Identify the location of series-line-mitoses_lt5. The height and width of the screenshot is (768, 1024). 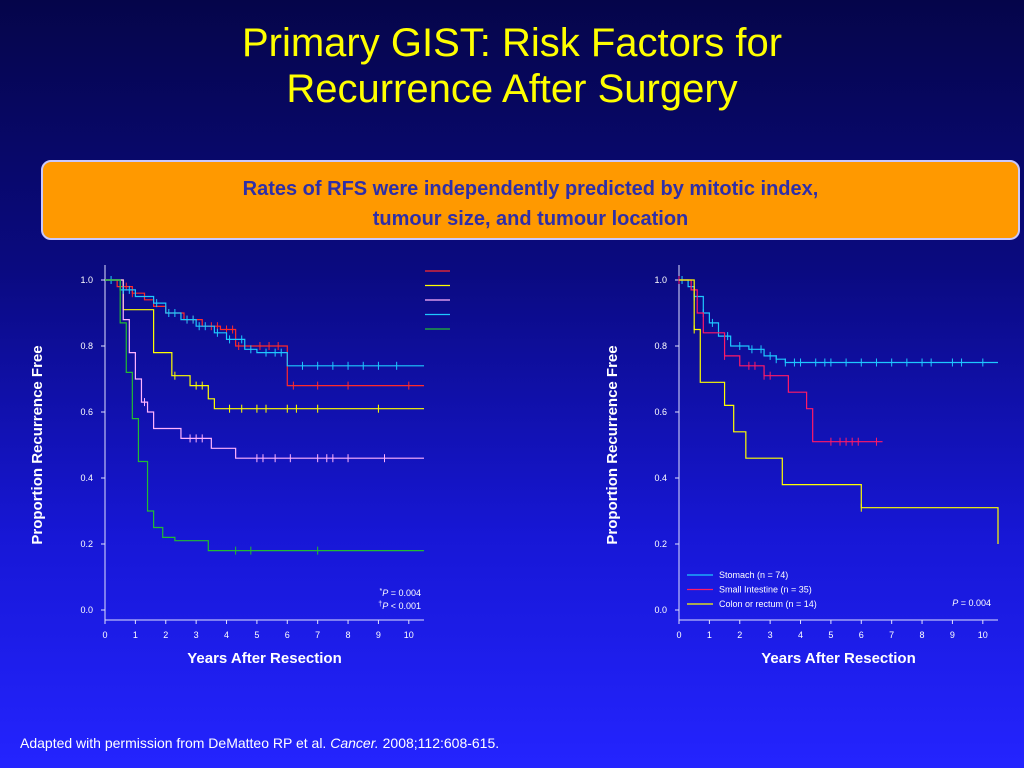
(264, 323).